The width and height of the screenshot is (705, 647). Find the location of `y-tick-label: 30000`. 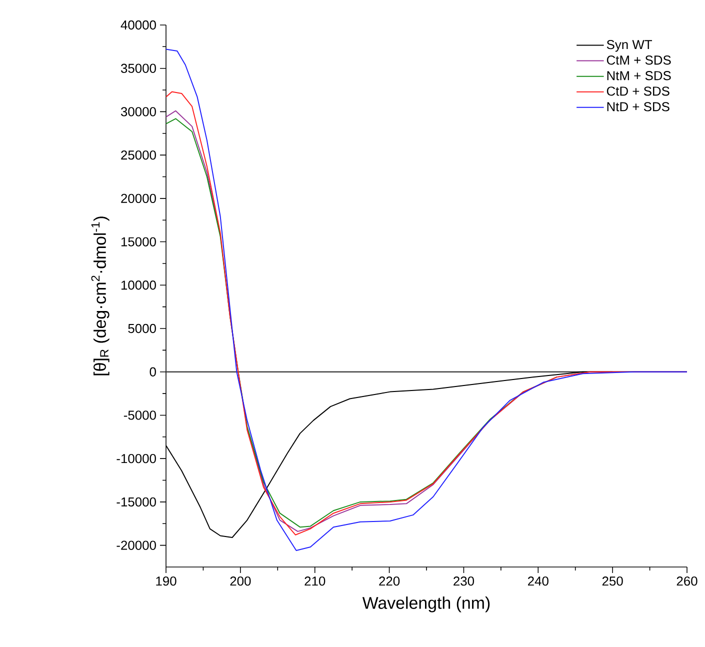

y-tick-label: 30000 is located at coordinates (138, 111).